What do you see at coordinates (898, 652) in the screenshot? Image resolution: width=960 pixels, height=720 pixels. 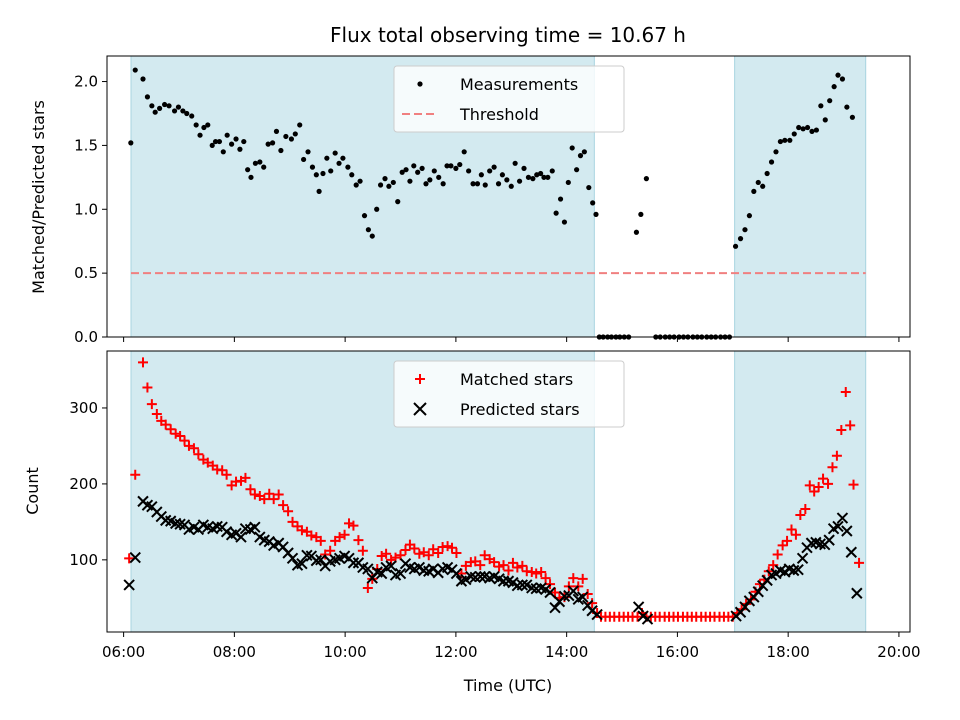 I see `x-tick-label: 20:00` at bounding box center [898, 652].